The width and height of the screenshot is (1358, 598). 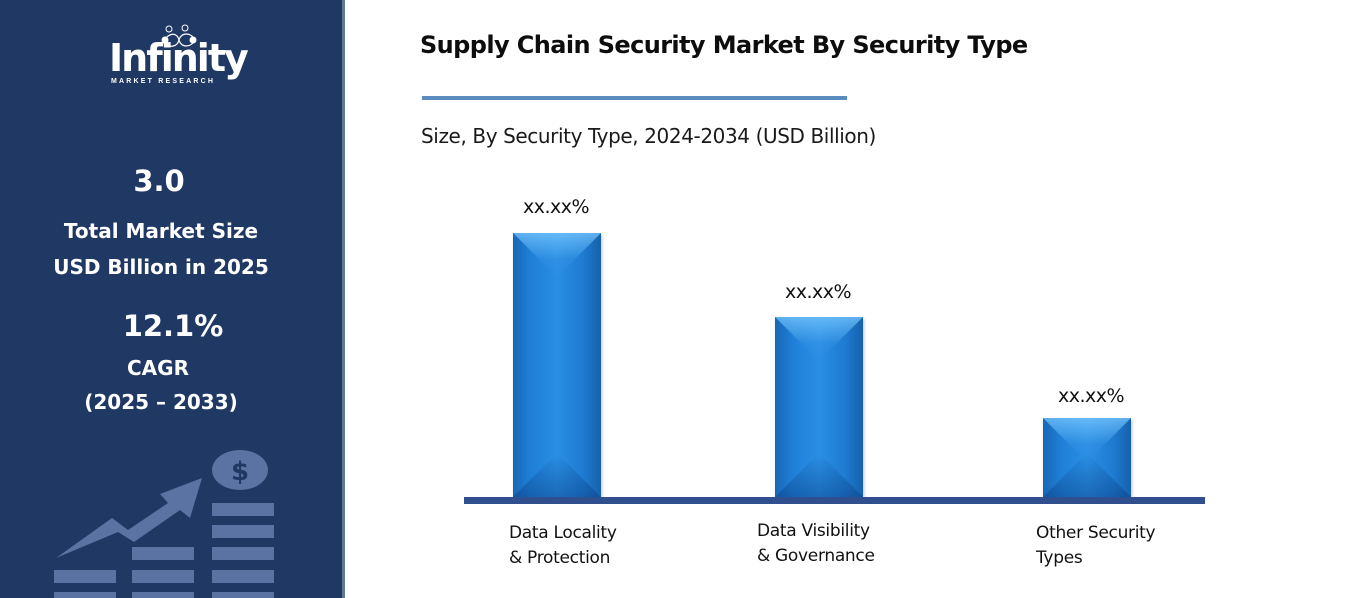 What do you see at coordinates (158, 368) in the screenshot?
I see `cagr-label: CAGR` at bounding box center [158, 368].